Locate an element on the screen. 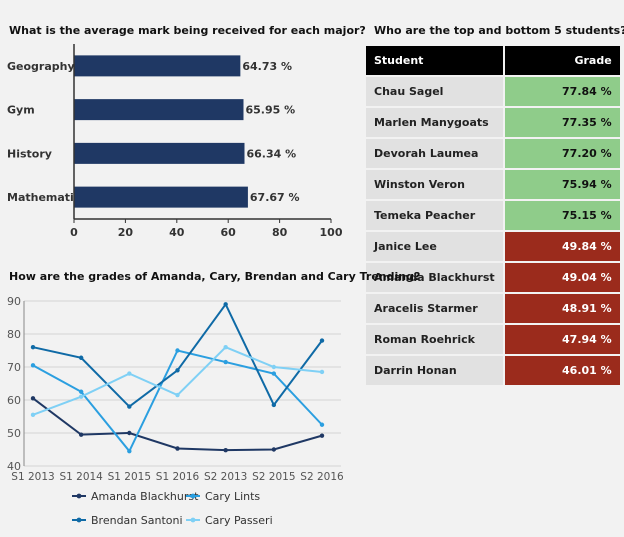  line-x-tick-label: S1 2016 is located at coordinates (178, 477).